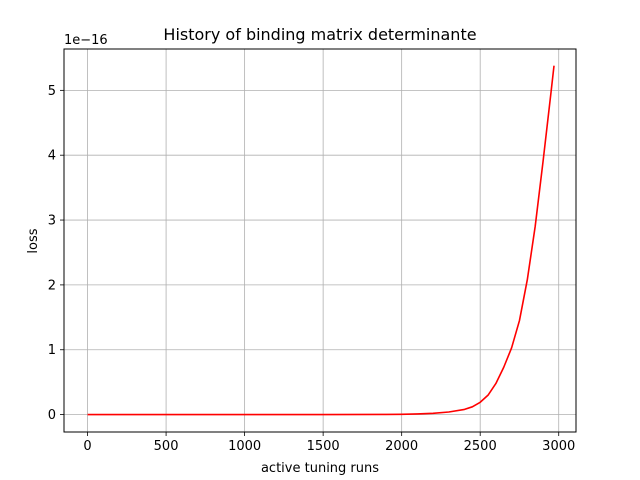 This screenshot has height=480, width=640. What do you see at coordinates (52, 91) in the screenshot?
I see `y-tick-label: 5` at bounding box center [52, 91].